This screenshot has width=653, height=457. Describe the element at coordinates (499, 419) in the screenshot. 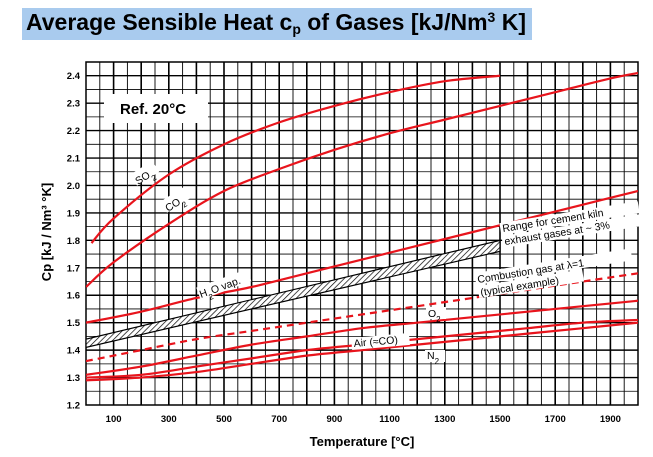

I see `x-tick-label: 1500` at that location.